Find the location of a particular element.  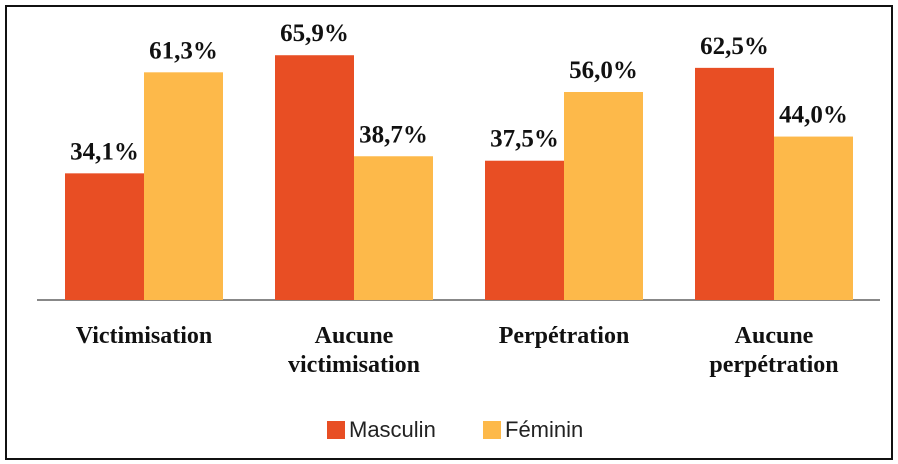

x-tick-label: Victimisation is located at coordinates (144, 336).